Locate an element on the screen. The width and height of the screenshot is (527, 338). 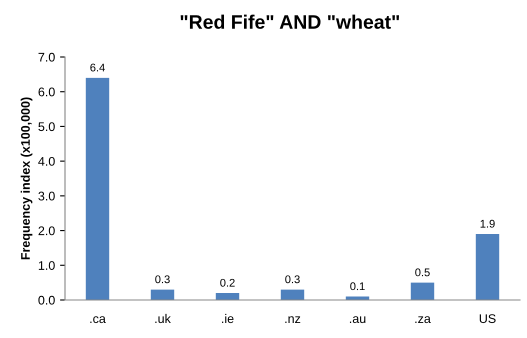
data-label: 0.5 is located at coordinates (422, 272).